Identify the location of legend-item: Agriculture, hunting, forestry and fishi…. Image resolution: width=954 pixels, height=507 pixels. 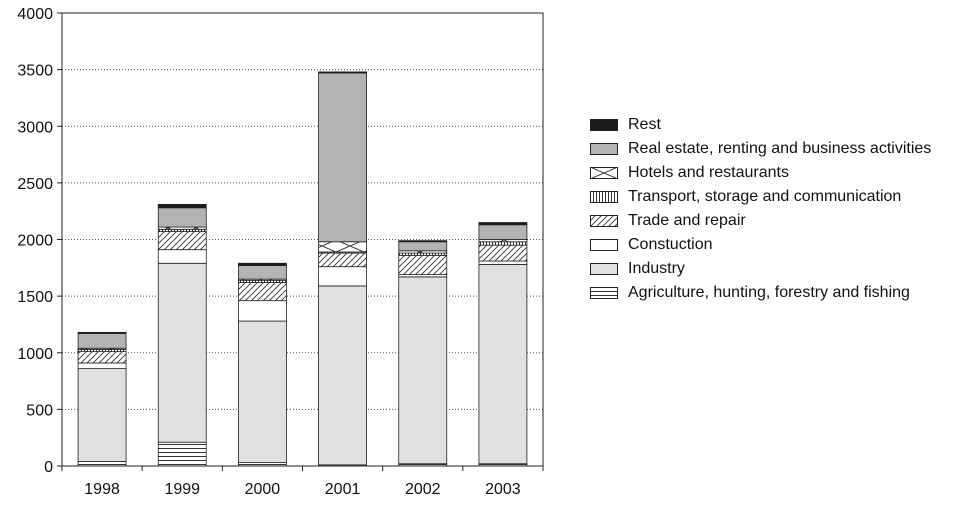
(772, 293).